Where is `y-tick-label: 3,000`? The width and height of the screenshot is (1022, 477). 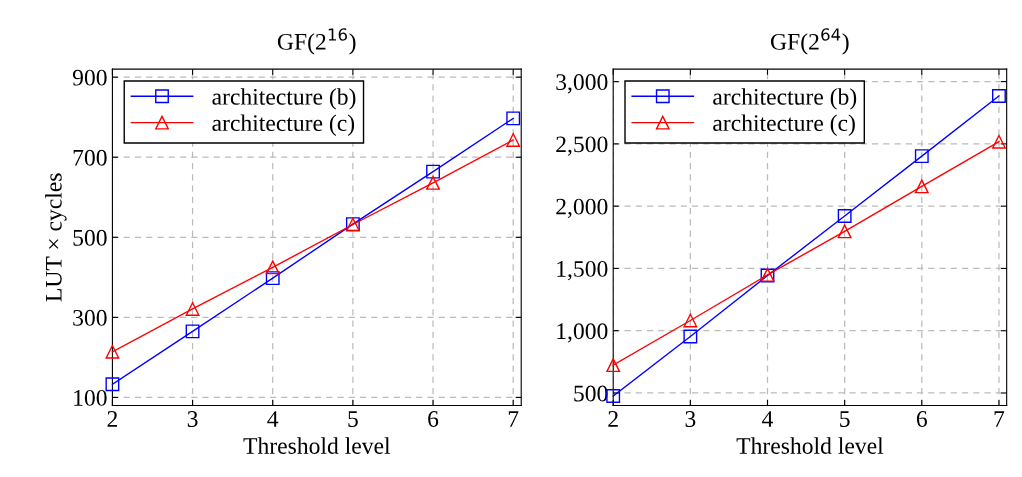 y-tick-label: 3,000 is located at coordinates (582, 84).